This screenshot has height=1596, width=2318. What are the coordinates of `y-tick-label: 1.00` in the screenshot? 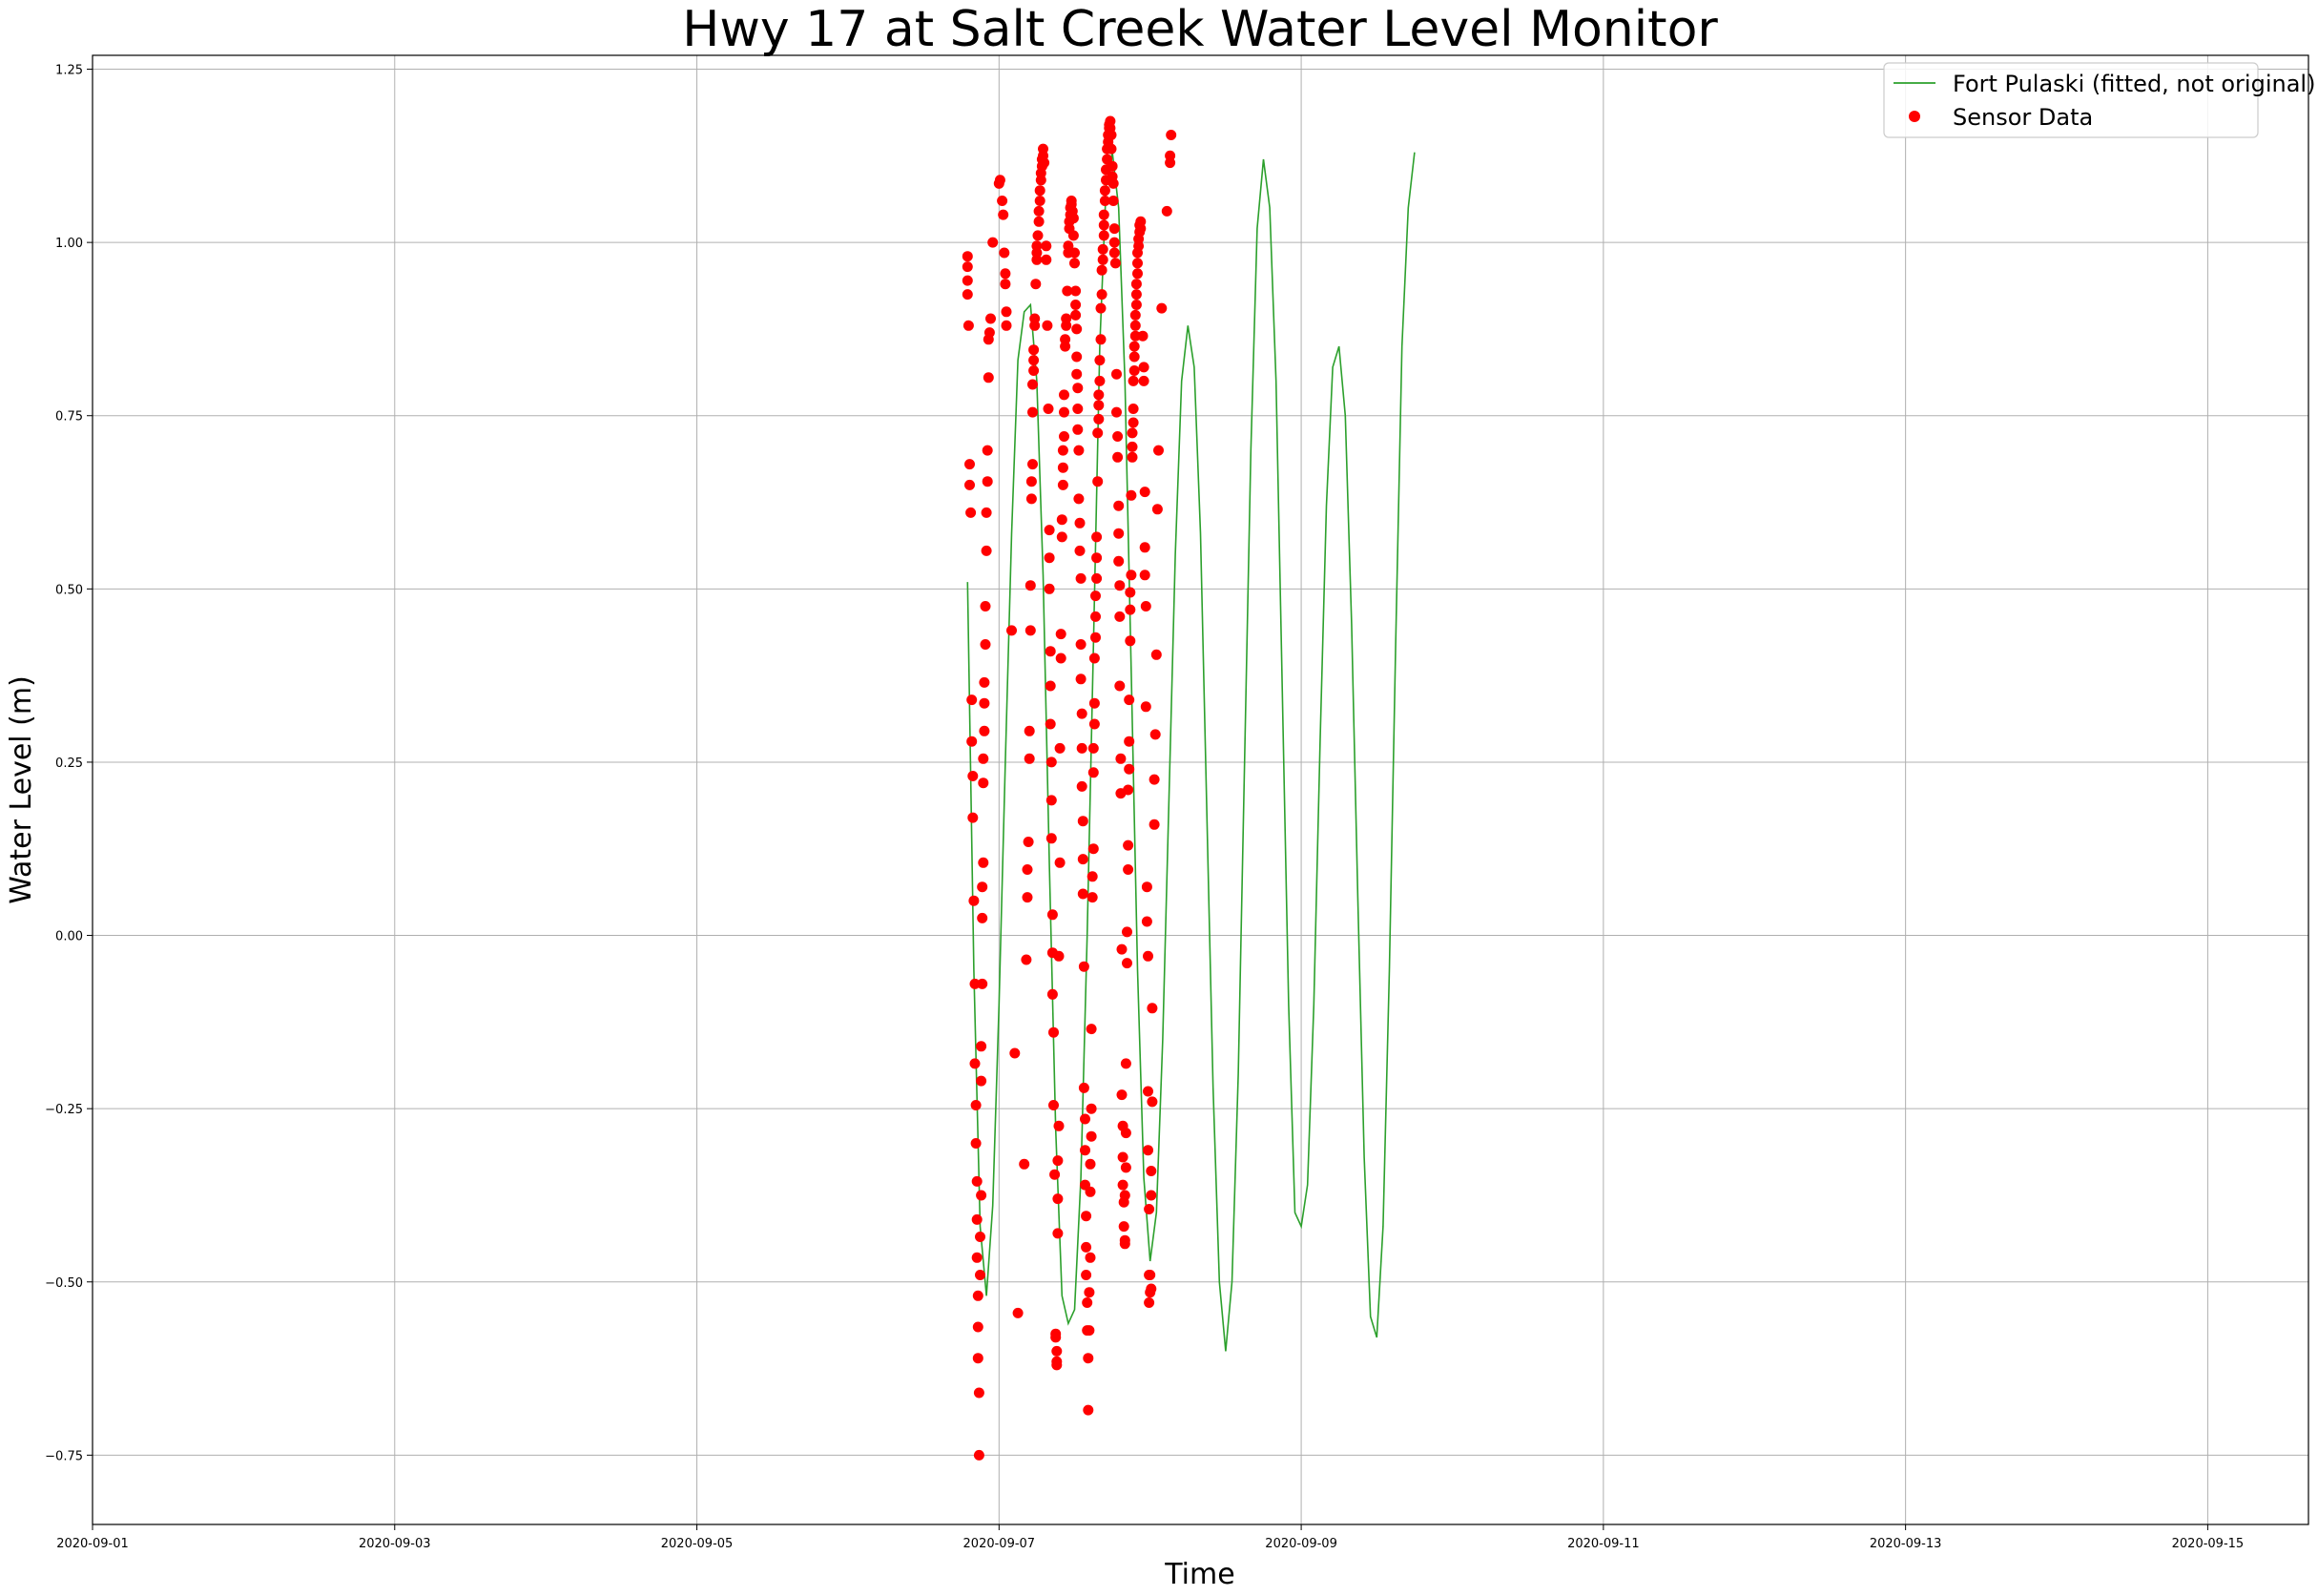 It's located at (69, 244).